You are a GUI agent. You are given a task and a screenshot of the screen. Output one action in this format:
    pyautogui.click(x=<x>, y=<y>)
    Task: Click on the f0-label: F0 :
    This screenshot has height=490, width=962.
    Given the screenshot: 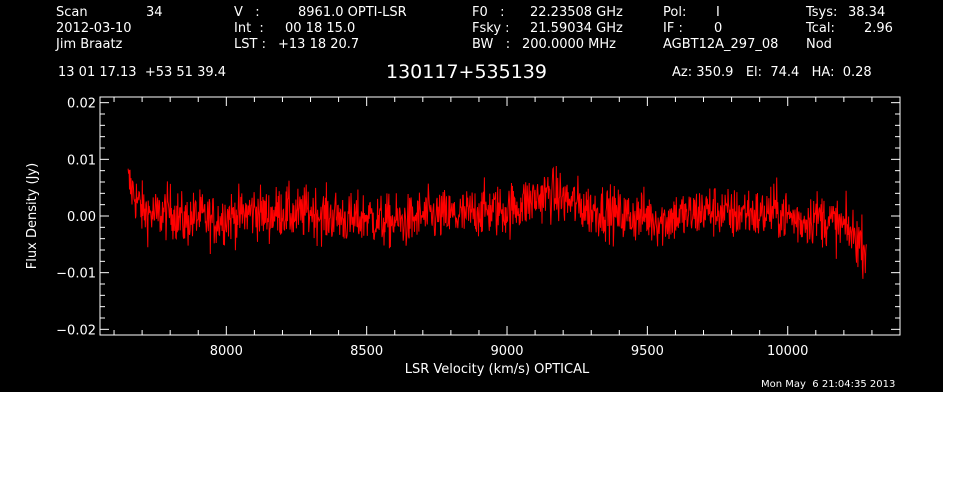 What is the action you would take?
    pyautogui.click(x=488, y=12)
    